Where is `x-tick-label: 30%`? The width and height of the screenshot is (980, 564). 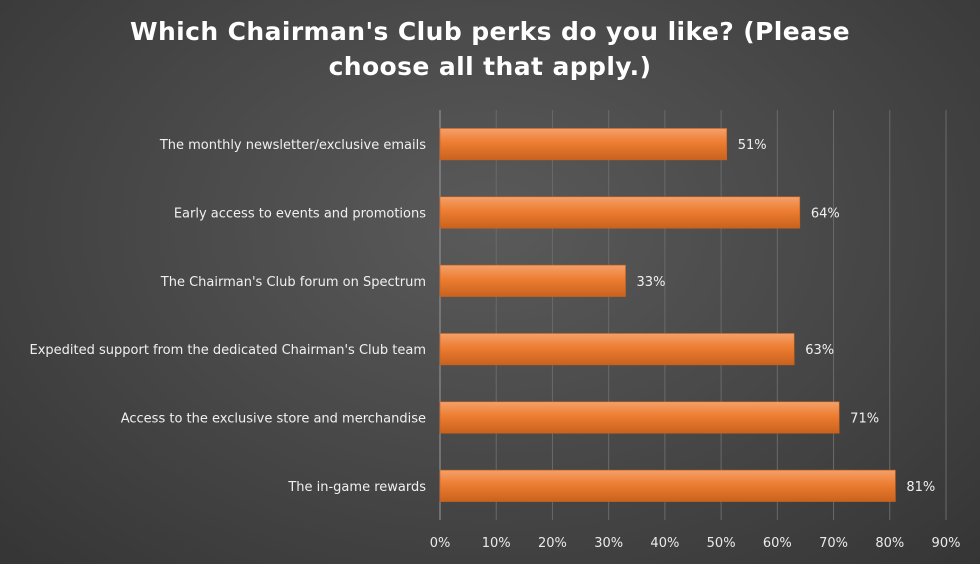
x-tick-label: 30% is located at coordinates (608, 543).